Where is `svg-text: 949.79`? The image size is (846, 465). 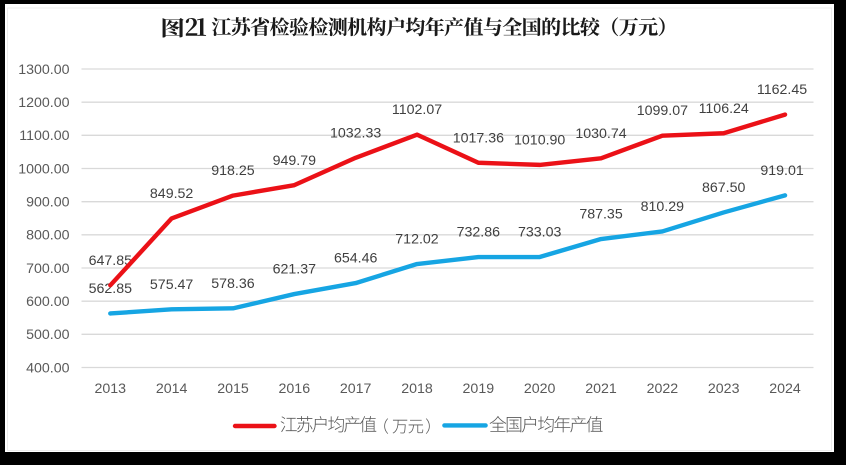
svg-text: 949.79 is located at coordinates (295, 161).